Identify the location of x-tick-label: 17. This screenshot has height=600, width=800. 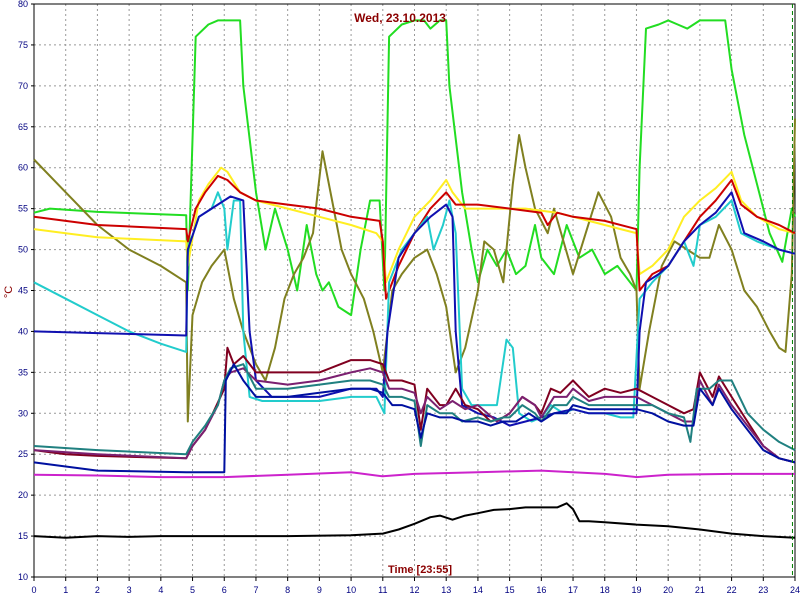
(573, 590).